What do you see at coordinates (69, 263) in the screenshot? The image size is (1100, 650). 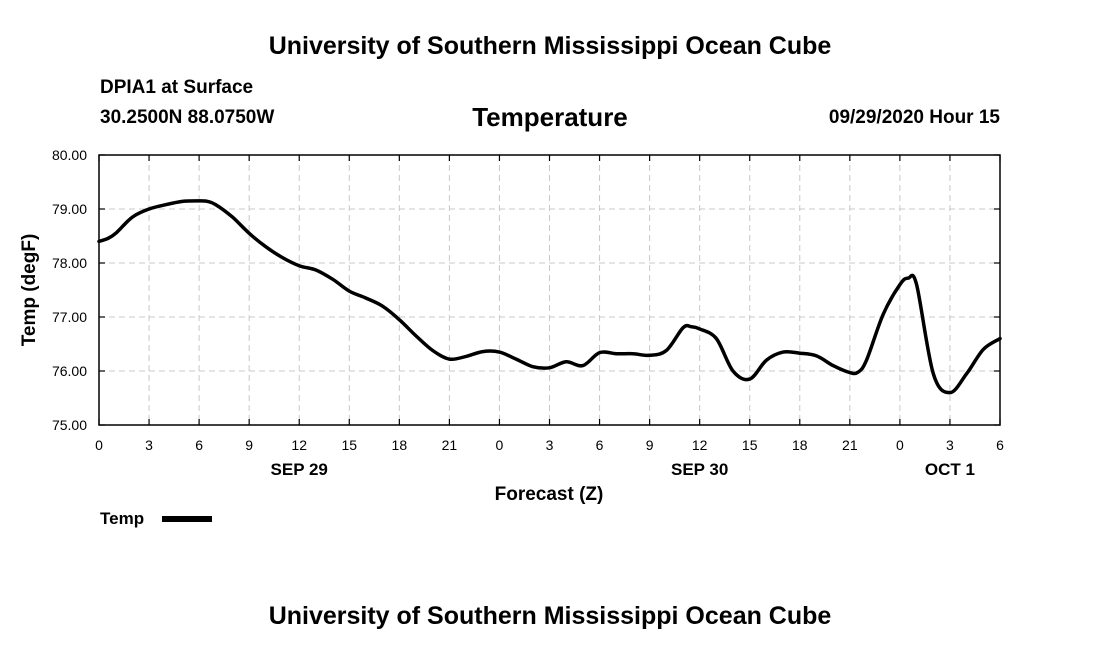 I see `y-tick-label: 78.00` at bounding box center [69, 263].